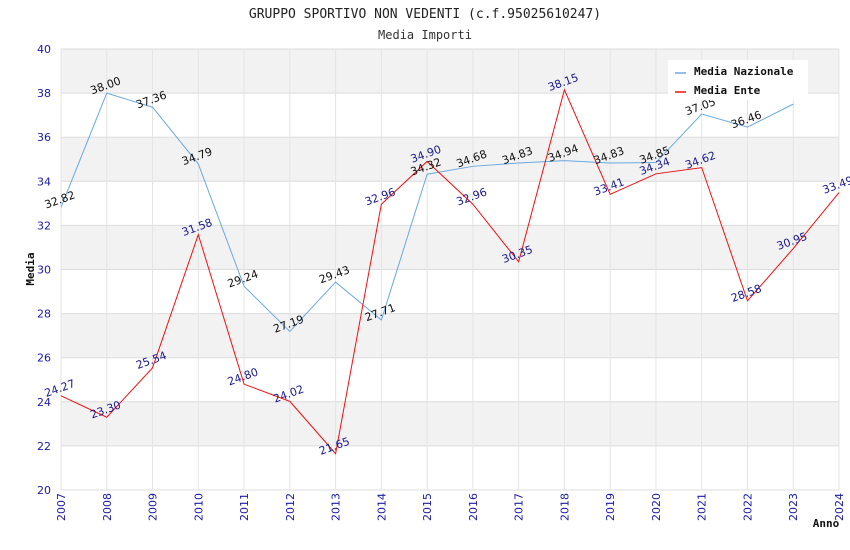 The height and width of the screenshot is (550, 850). Describe the element at coordinates (473, 507) in the screenshot. I see `x-tick-label: 2016` at that location.